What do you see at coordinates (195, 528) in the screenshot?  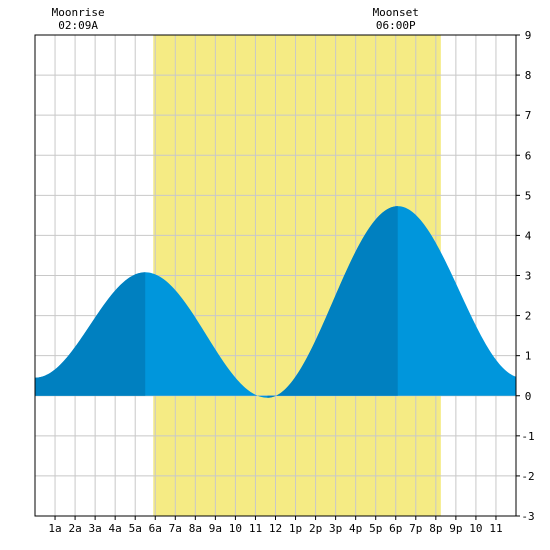 I see `x-tick-label: 8a` at bounding box center [195, 528].